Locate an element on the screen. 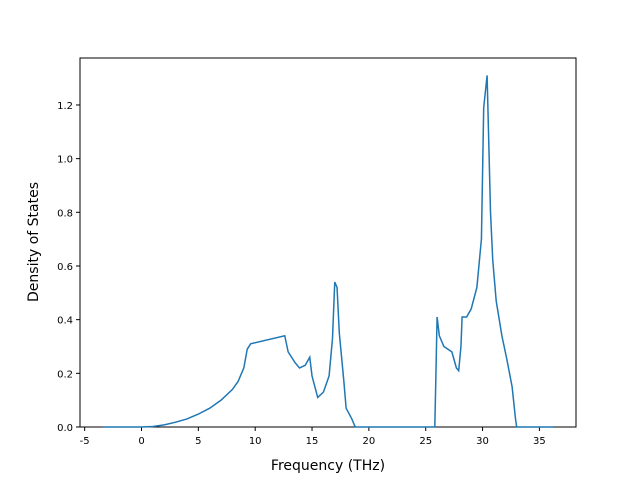 This screenshot has height=480, width=640. y-tick-label: 0.6 is located at coordinates (65, 267).